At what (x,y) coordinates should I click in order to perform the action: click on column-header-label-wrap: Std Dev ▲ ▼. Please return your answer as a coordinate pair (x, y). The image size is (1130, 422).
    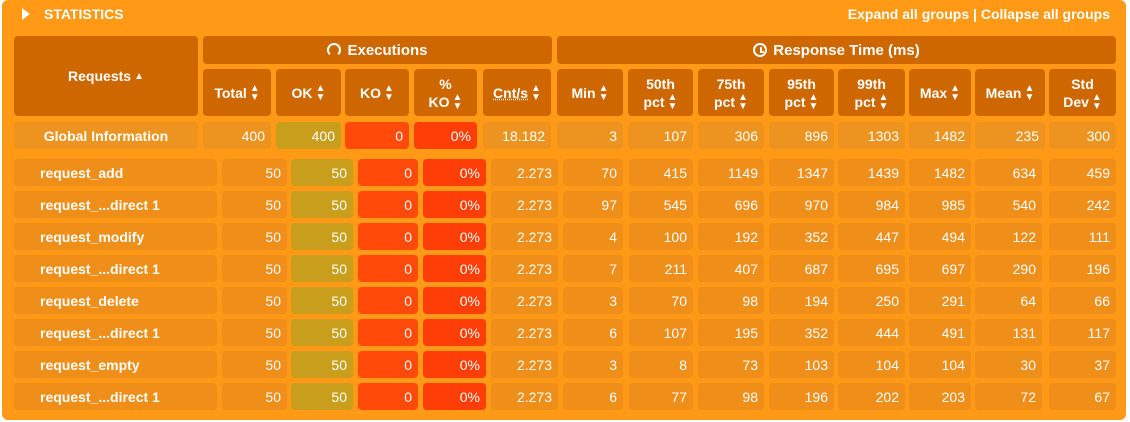
    Looking at the image, I should click on (1082, 93).